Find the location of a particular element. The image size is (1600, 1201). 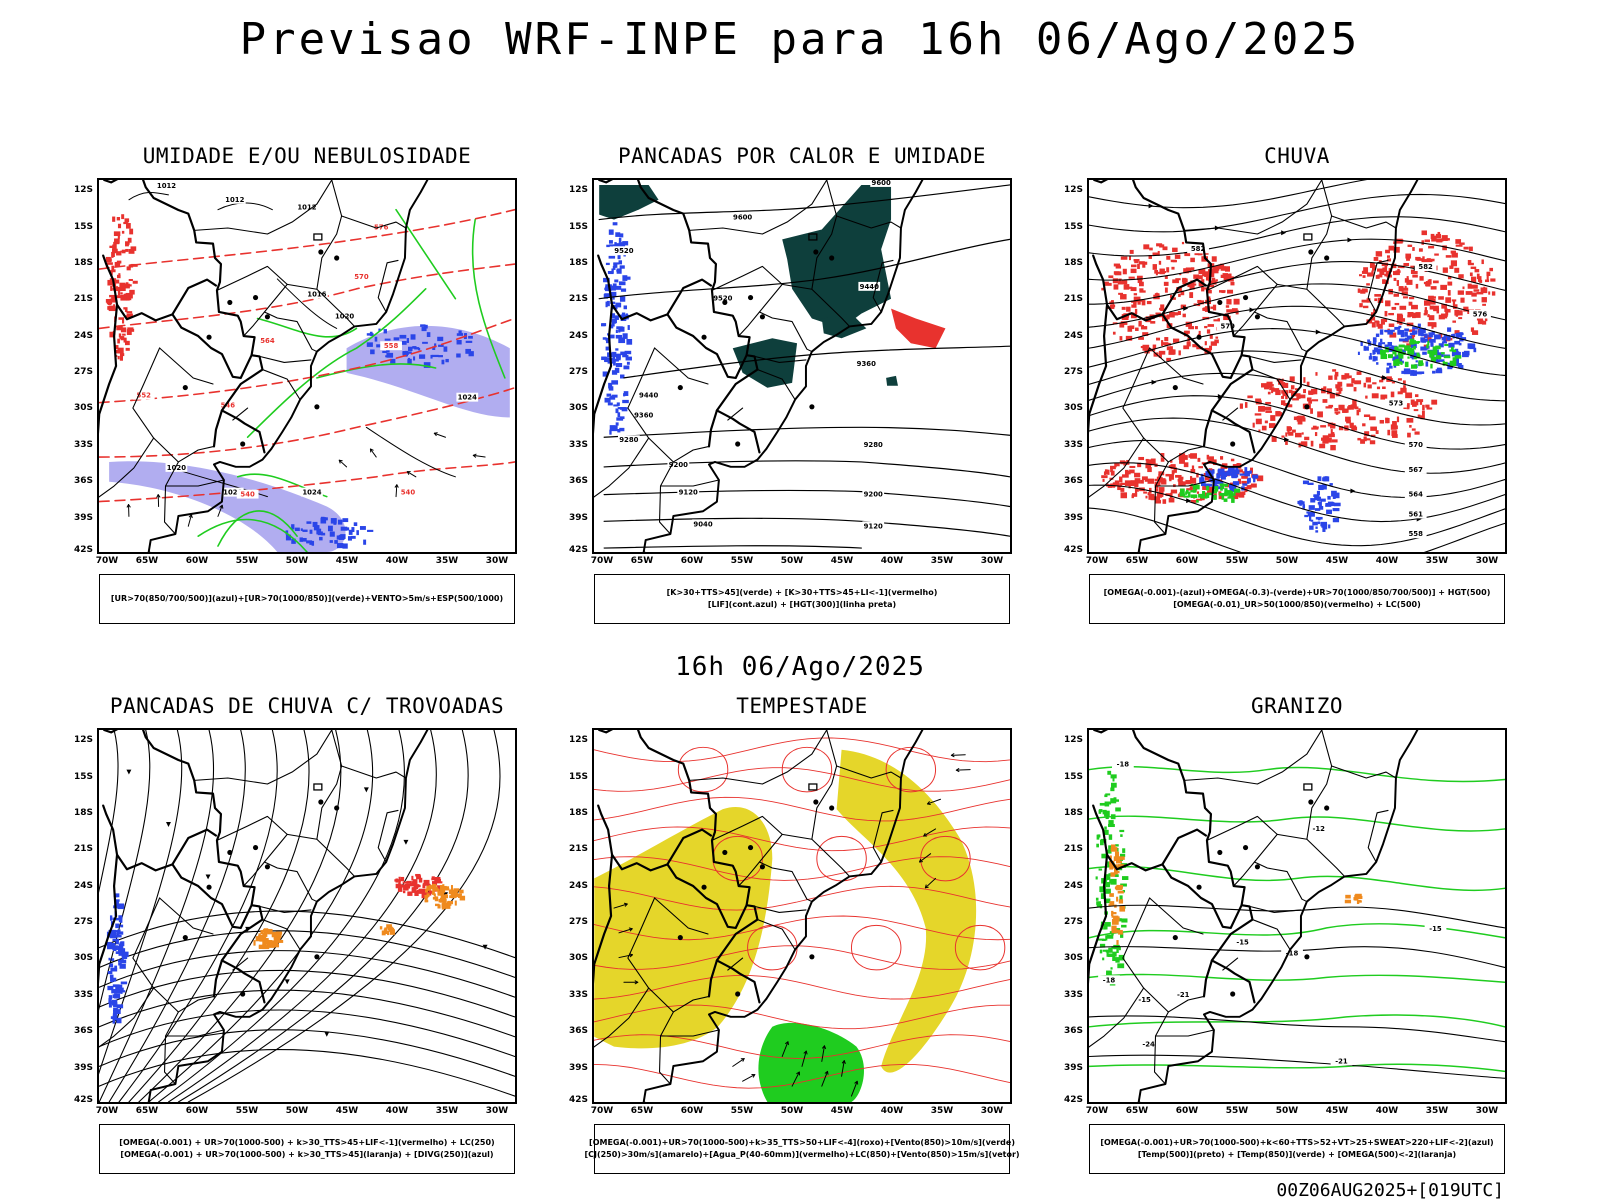

contour-label: 9120 is located at coordinates (873, 526).